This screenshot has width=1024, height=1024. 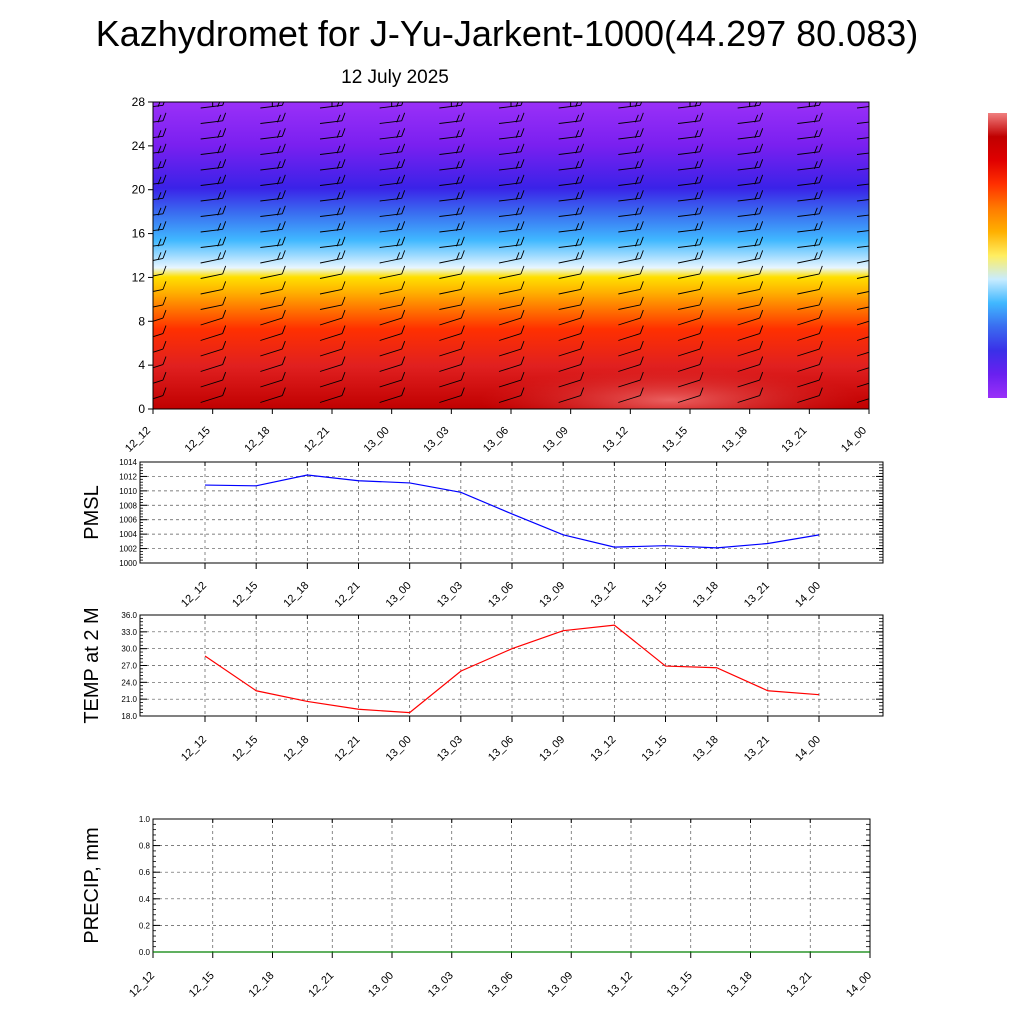 What do you see at coordinates (202, 985) in the screenshot?
I see `x-tick-label: 12_15` at bounding box center [202, 985].